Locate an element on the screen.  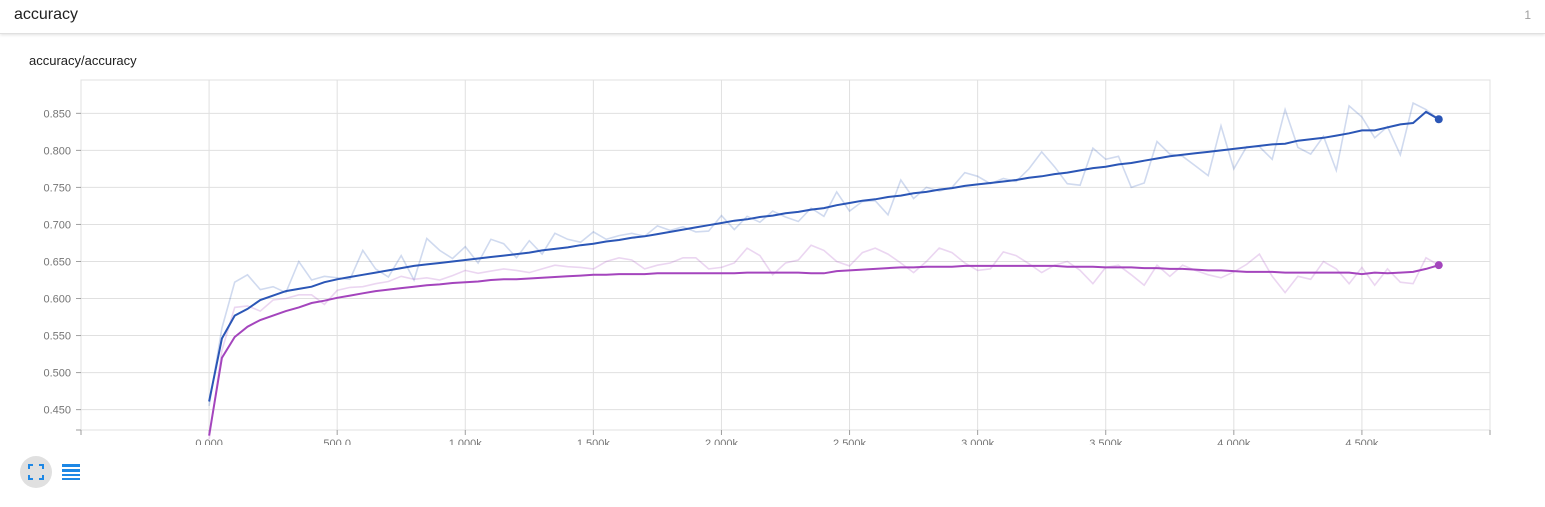
x-tick-label: 3.500k is located at coordinates (1106, 441).